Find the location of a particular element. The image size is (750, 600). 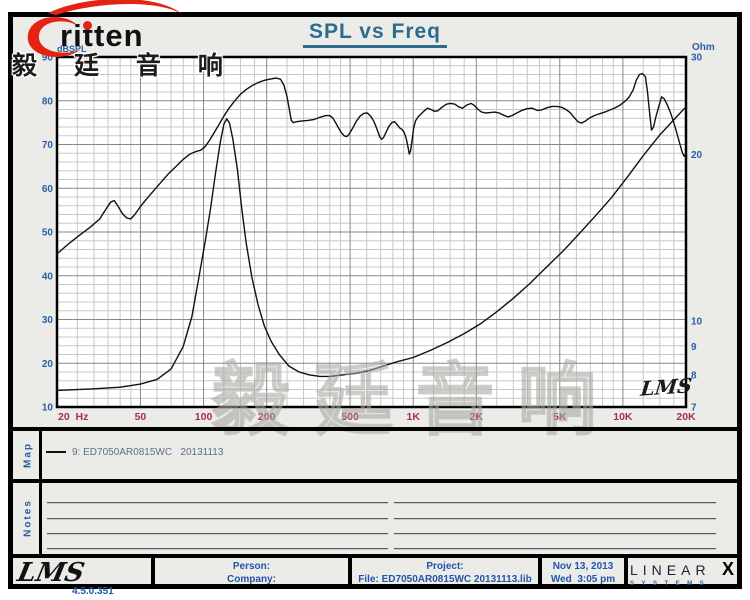

linearx-text: LINEAR is located at coordinates (670, 570).